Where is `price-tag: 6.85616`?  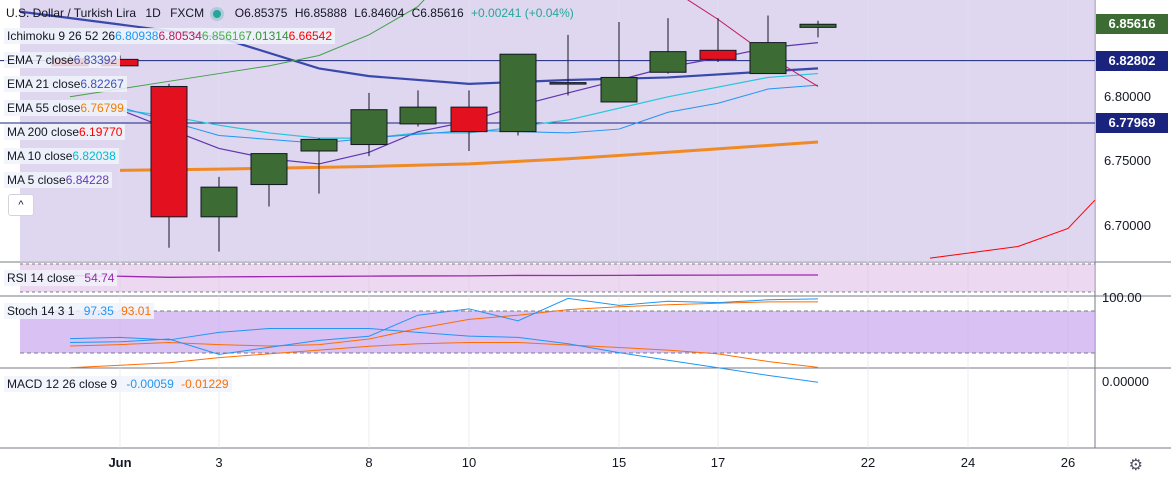
price-tag: 6.85616 is located at coordinates (1132, 24).